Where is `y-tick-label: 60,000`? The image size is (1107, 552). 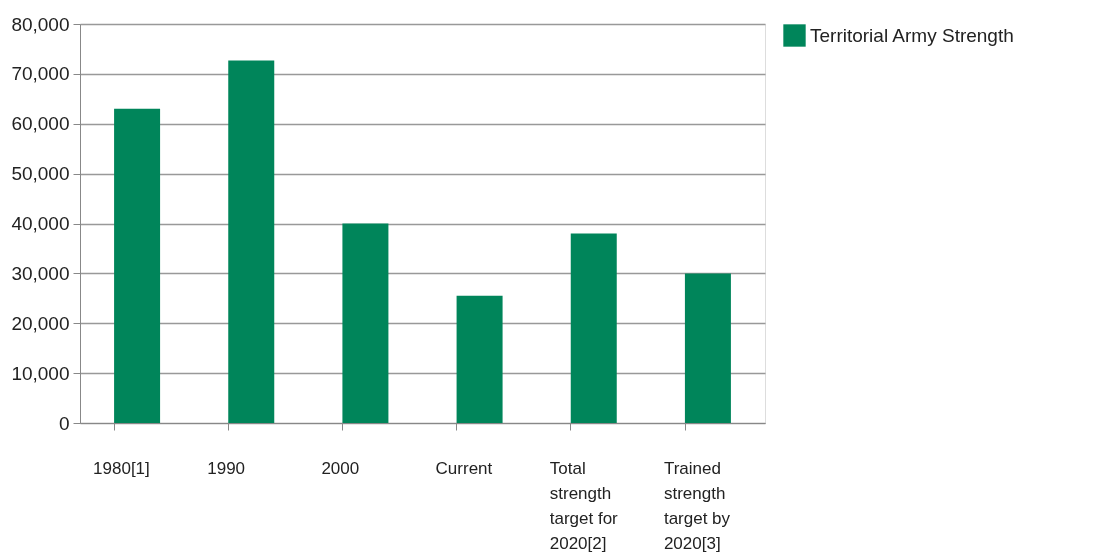
y-tick-label: 60,000 is located at coordinates (40, 124).